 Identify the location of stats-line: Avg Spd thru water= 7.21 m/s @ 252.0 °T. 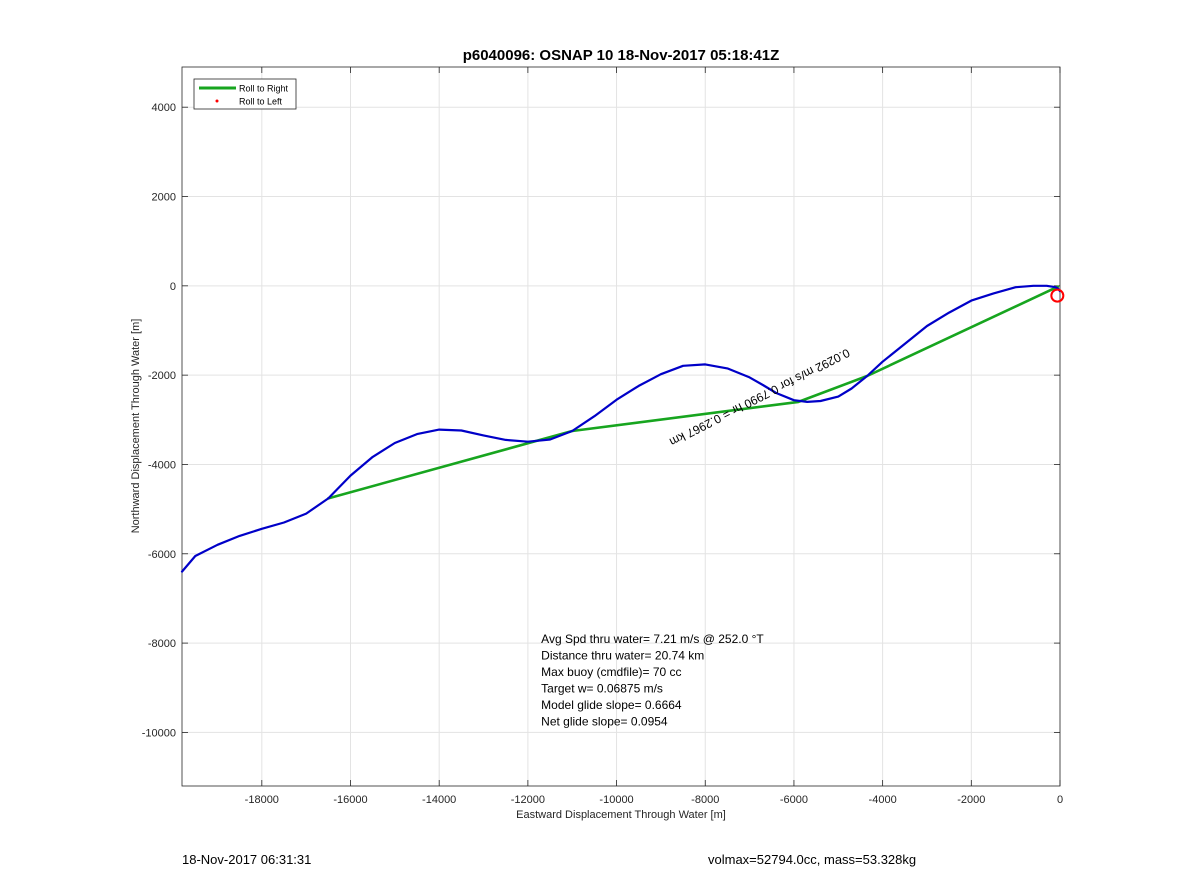
(652, 639).